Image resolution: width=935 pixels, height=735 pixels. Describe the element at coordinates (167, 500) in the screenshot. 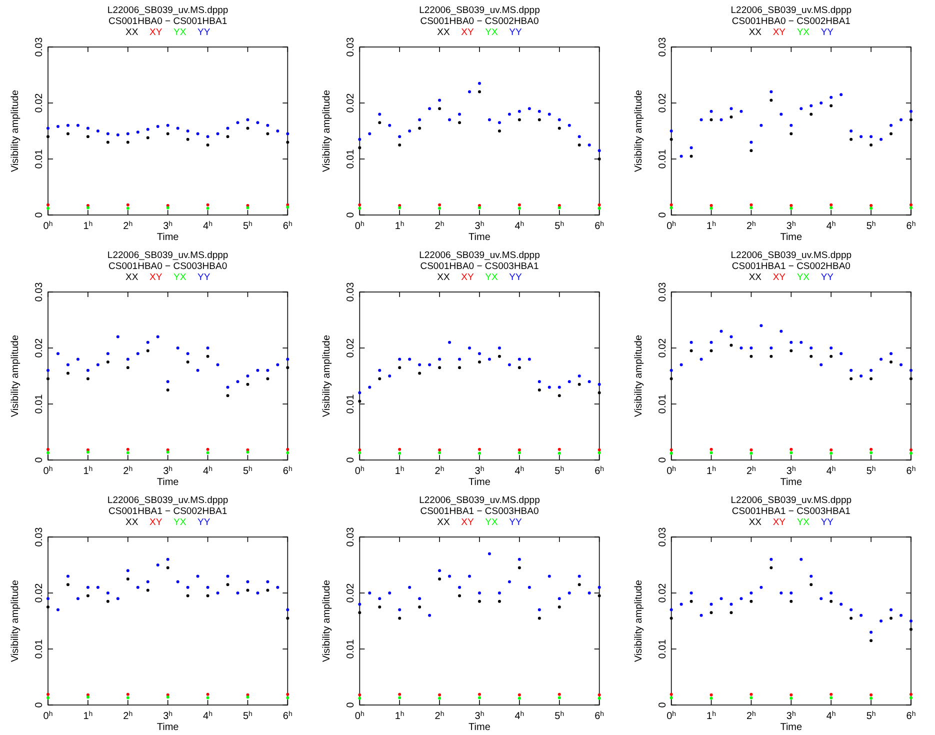

I see `chart-title: L22006_SB039_uv.MS.dppp` at that location.